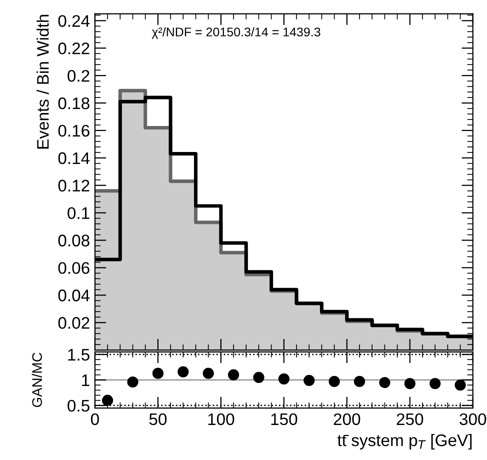 The width and height of the screenshot is (487, 460). I want to click on x-tick-label: 150, so click(284, 419).